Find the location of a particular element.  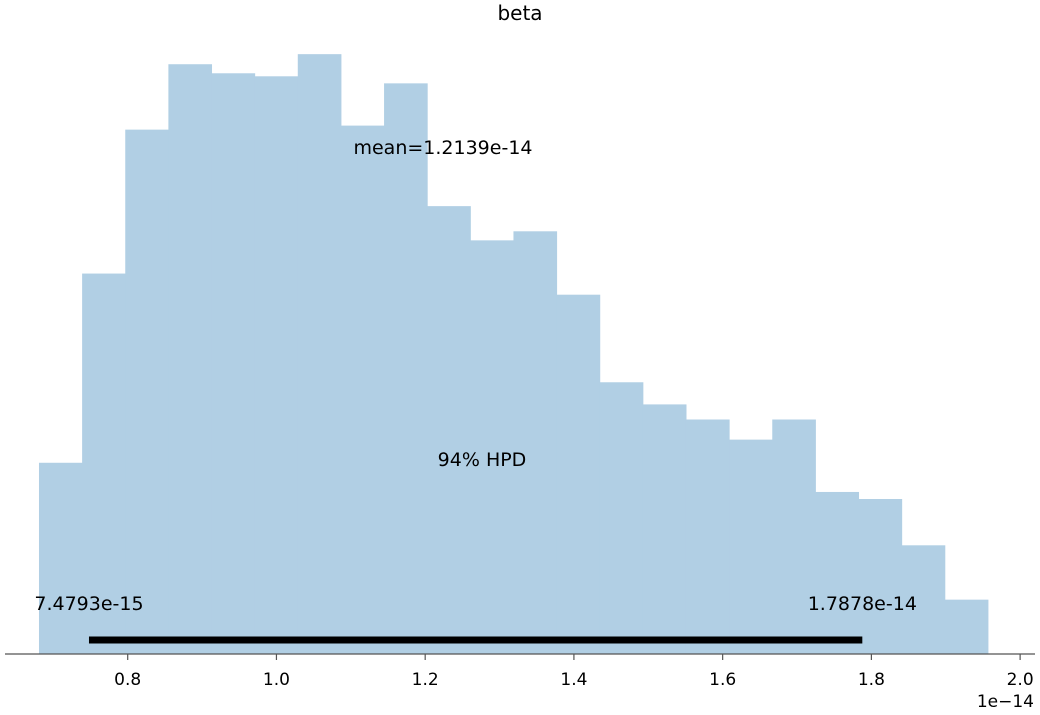

hpd-low-label: 7.4793e-15 is located at coordinates (88, 604).